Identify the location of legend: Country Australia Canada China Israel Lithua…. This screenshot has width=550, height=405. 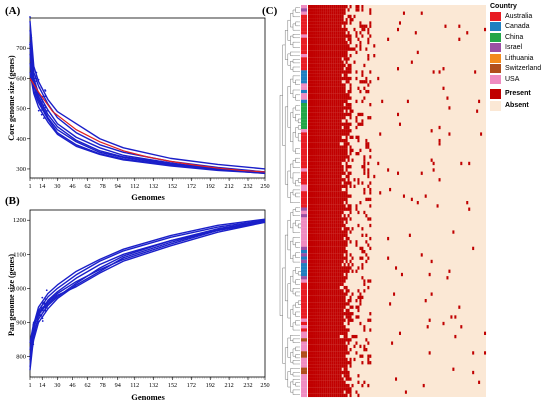
(519, 57).